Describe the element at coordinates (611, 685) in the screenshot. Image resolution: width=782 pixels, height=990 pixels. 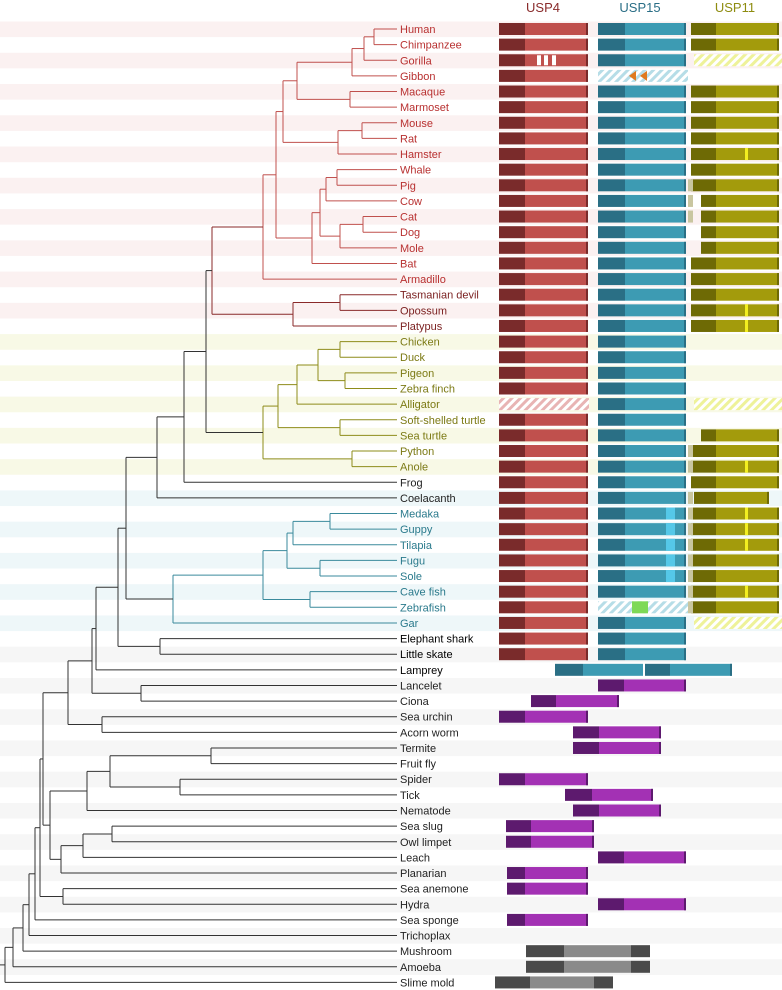
I see `invertebrate-usp-bar-domain-a` at that location.